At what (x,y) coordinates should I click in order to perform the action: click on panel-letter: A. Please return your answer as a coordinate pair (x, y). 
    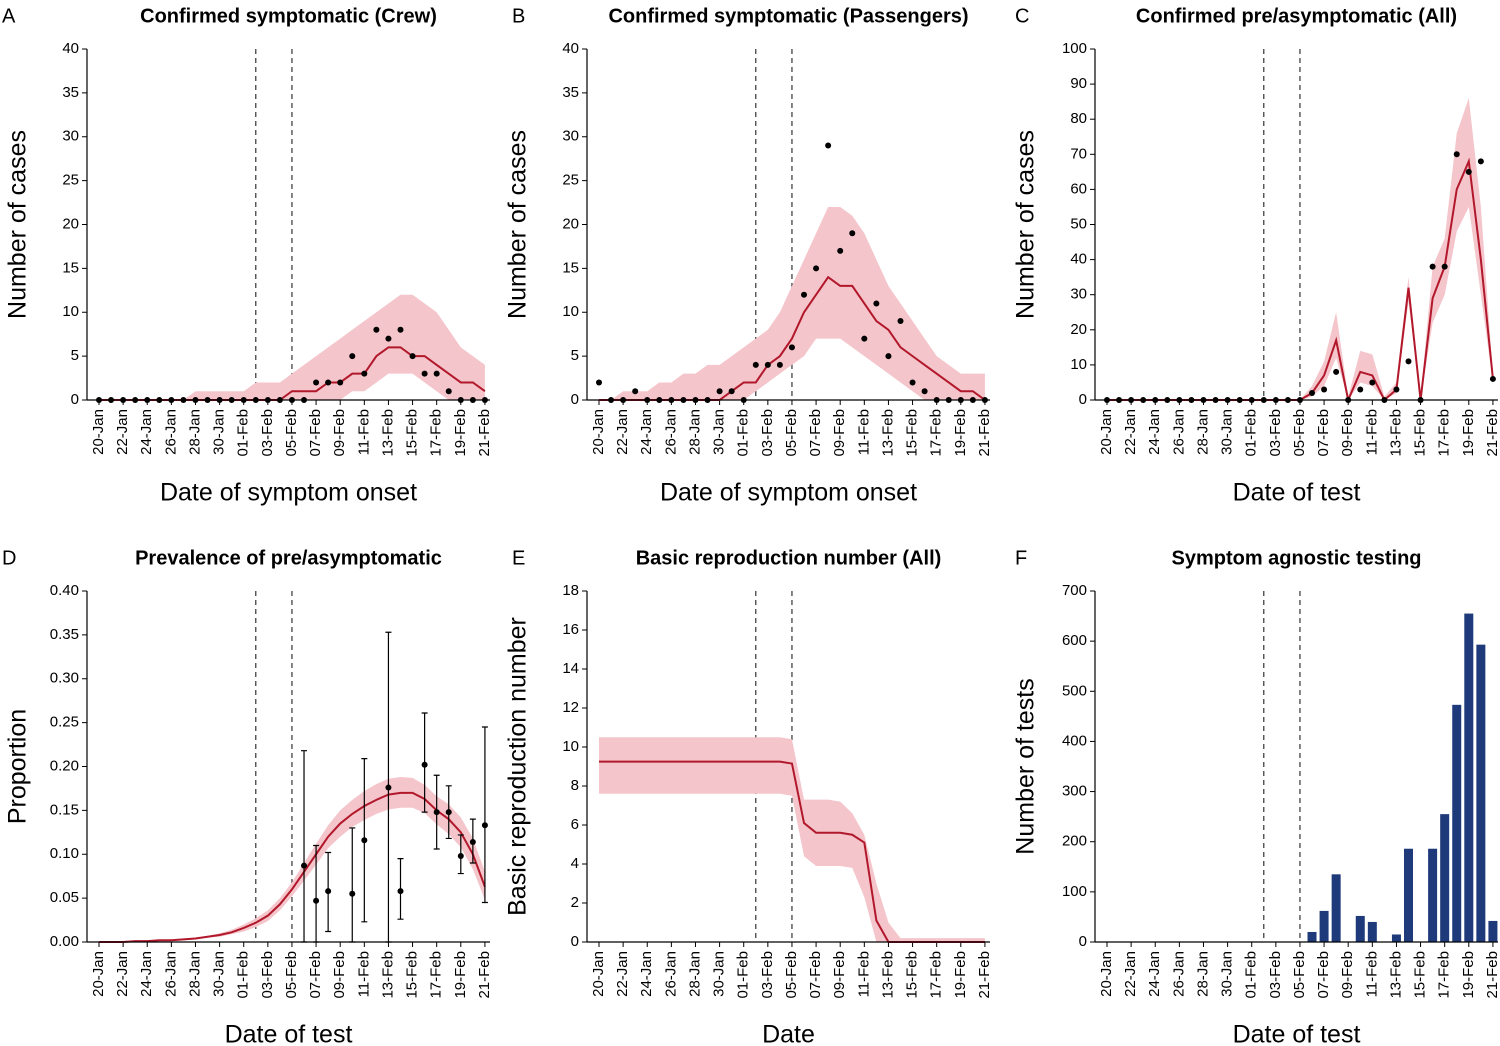
    Looking at the image, I should click on (9, 16).